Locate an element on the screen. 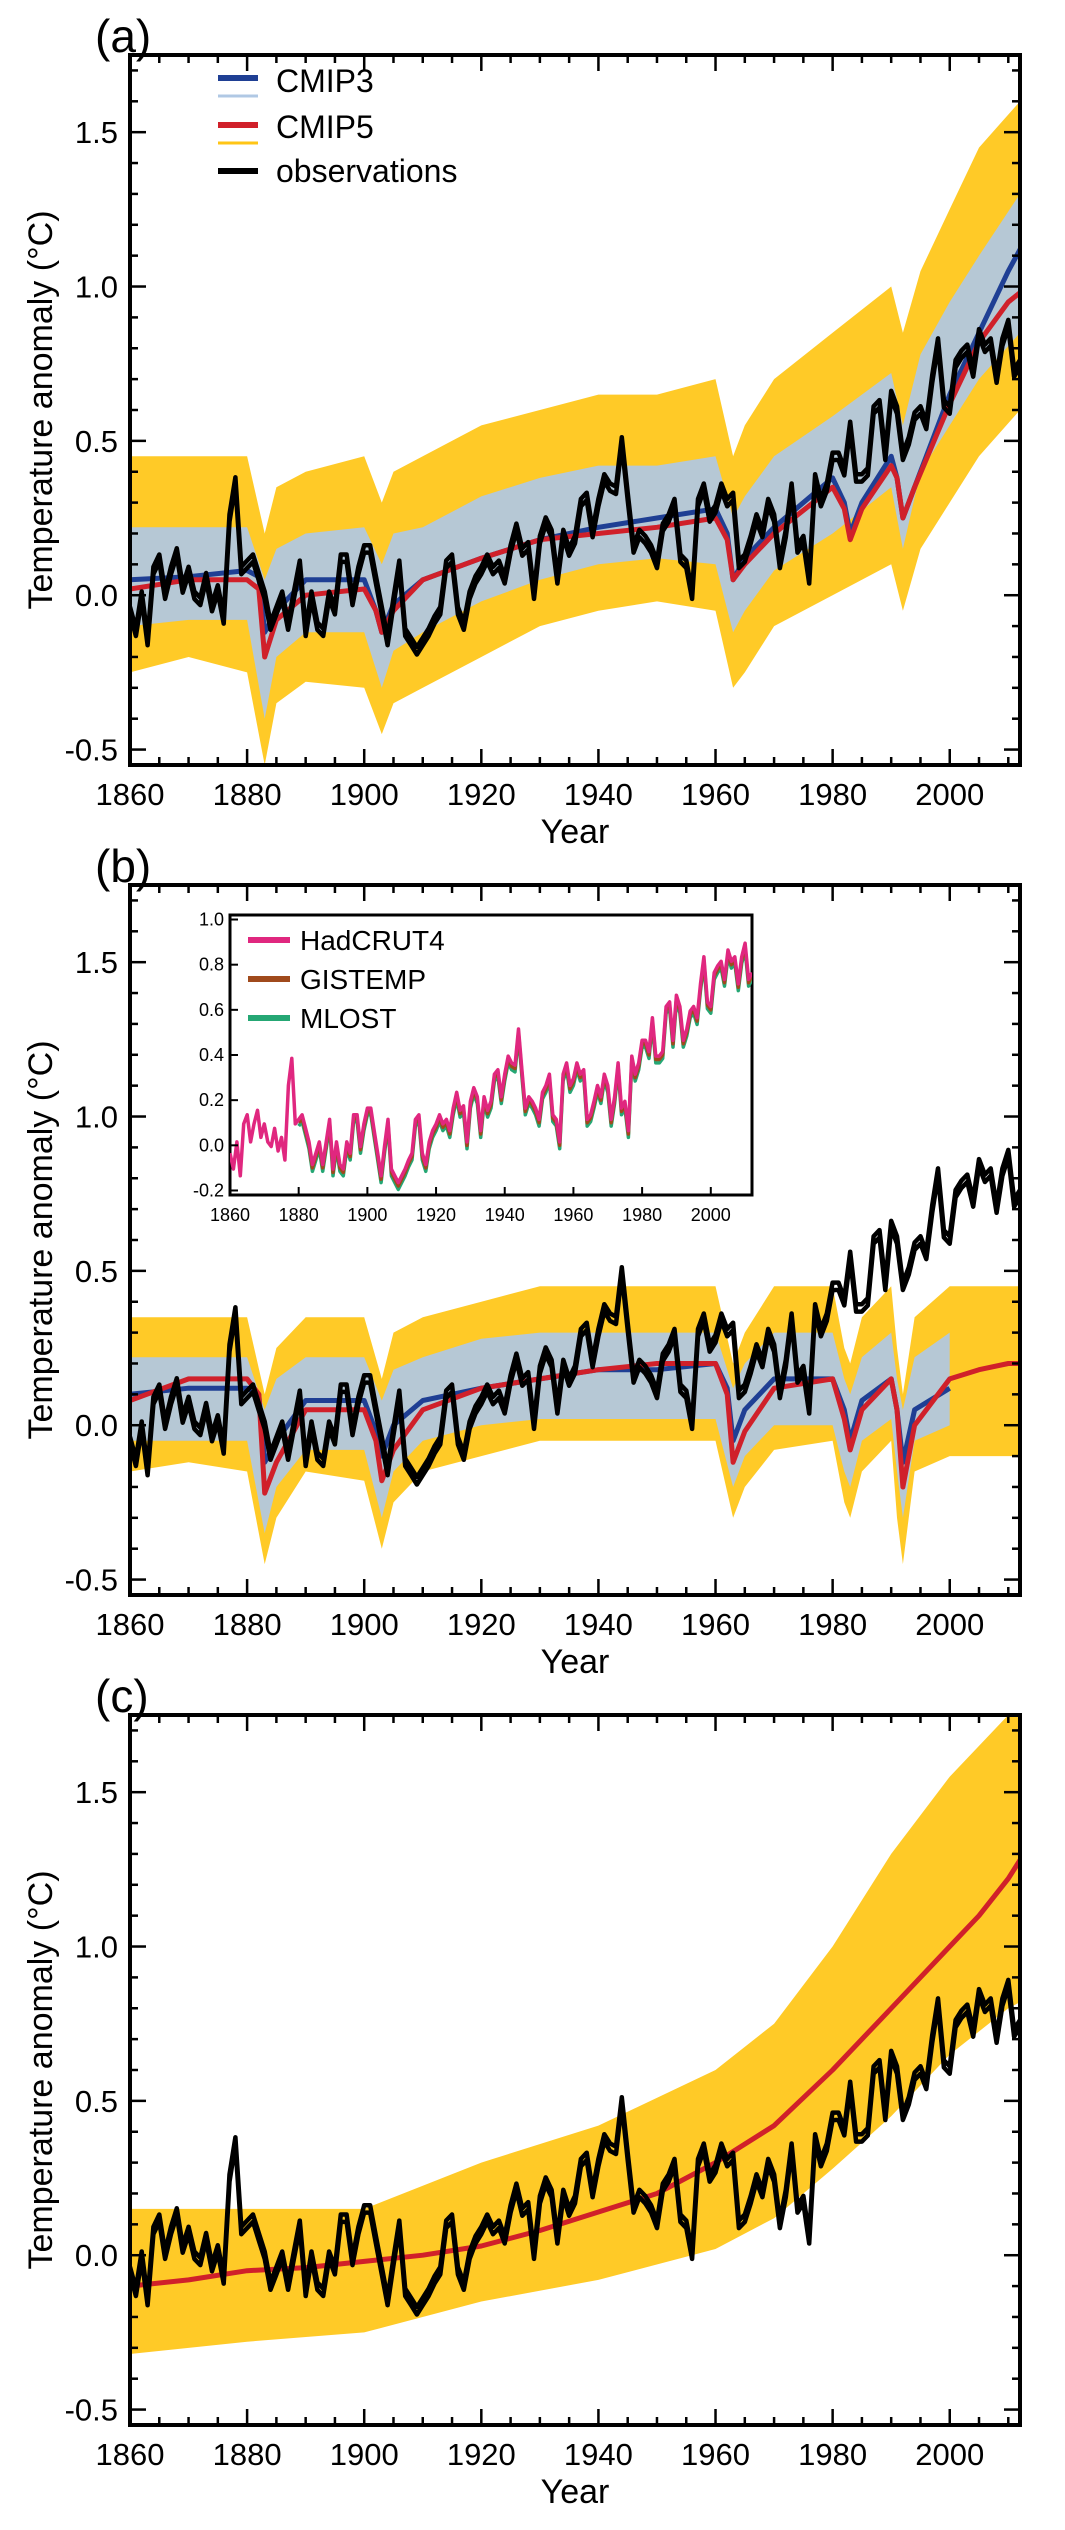  panel-c-xlabel: Year is located at coordinates (575, 2492).